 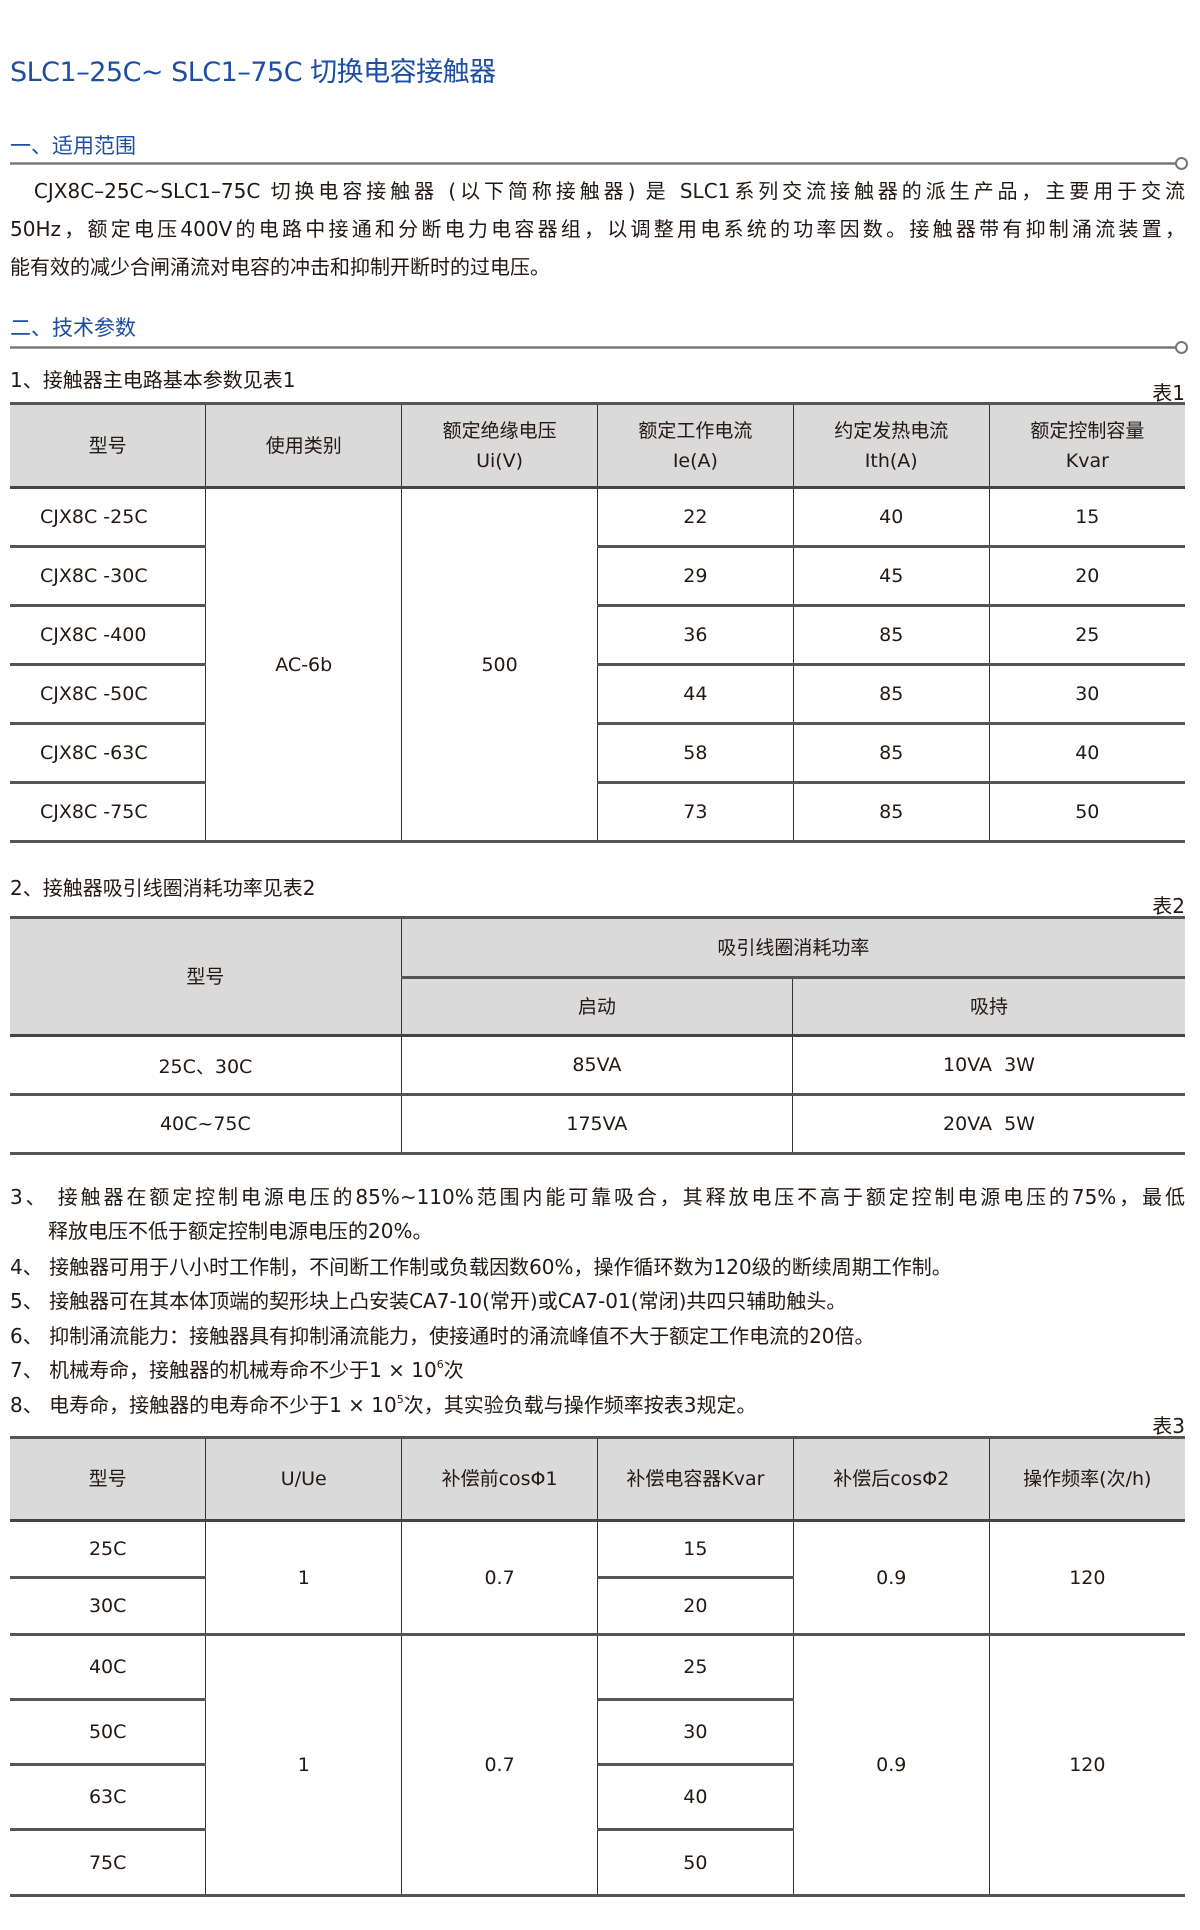 What do you see at coordinates (73, 328) in the screenshot?
I see `section-heading-specs: 二、技术参数` at bounding box center [73, 328].